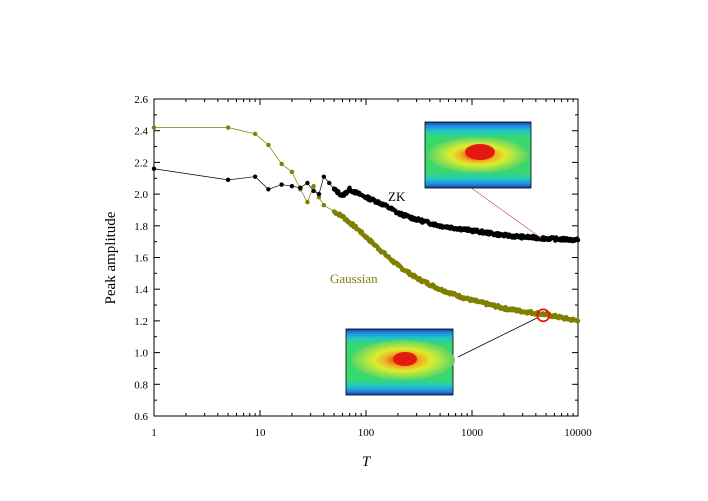  Describe the element at coordinates (141, 385) in the screenshot. I see `y-tick-label: 0.8` at that location.